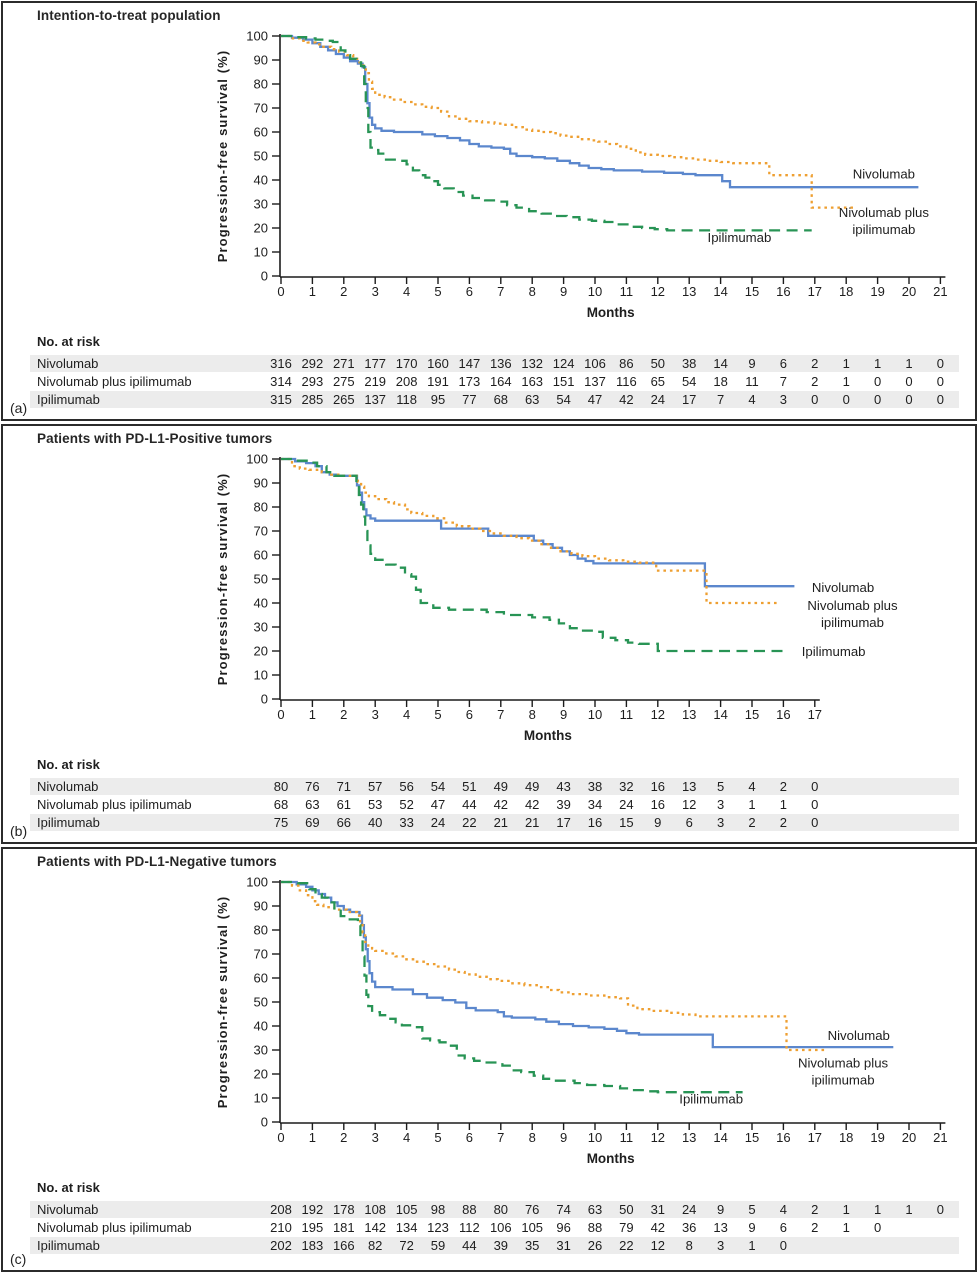  I want to click on panel-letter: (c), so click(18, 1259).